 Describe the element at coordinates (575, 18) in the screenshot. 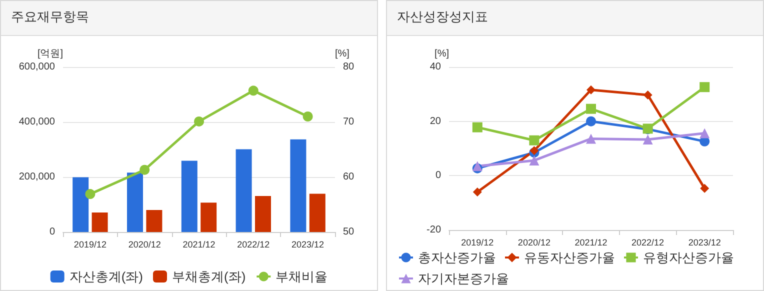

I see `chart-title: 자산성장성지표` at that location.